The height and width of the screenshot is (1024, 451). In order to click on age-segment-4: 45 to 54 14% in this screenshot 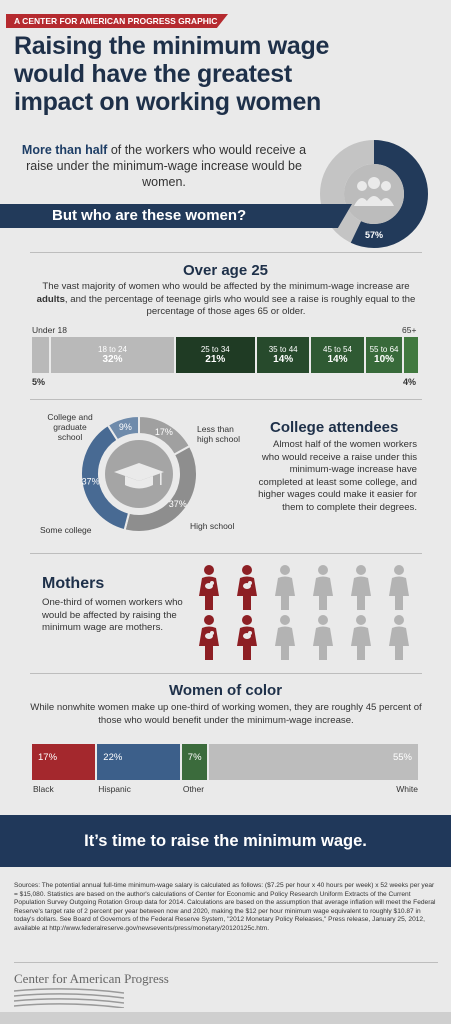, I will do `click(338, 355)`.